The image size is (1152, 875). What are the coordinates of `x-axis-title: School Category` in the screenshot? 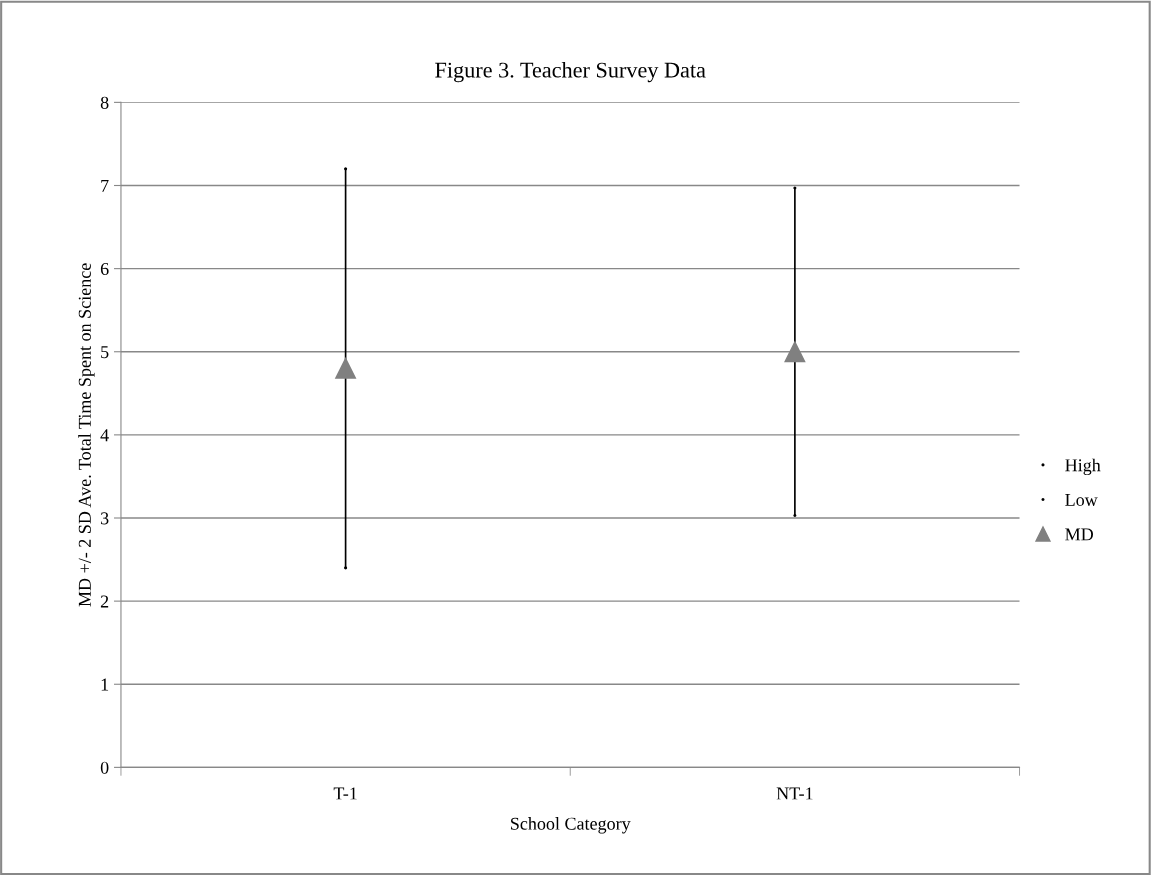 It's located at (571, 825).